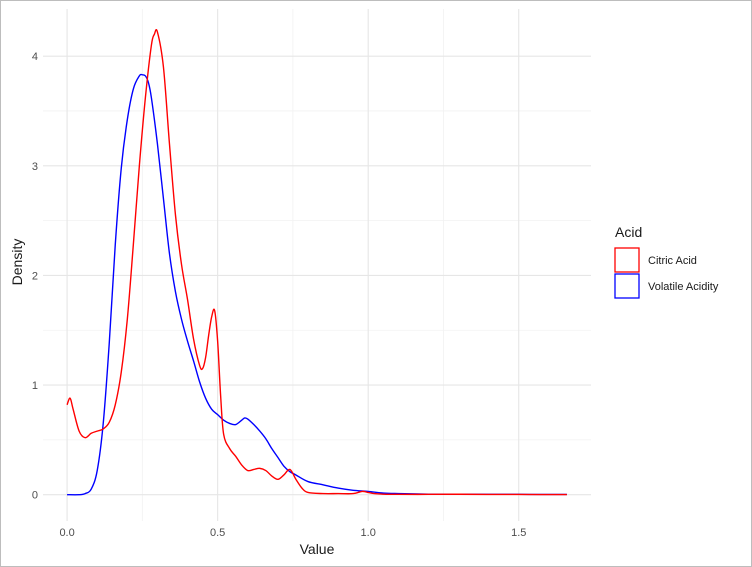 This screenshot has width=752, height=567. What do you see at coordinates (368, 533) in the screenshot?
I see `x-tick-label: 1.0` at bounding box center [368, 533].